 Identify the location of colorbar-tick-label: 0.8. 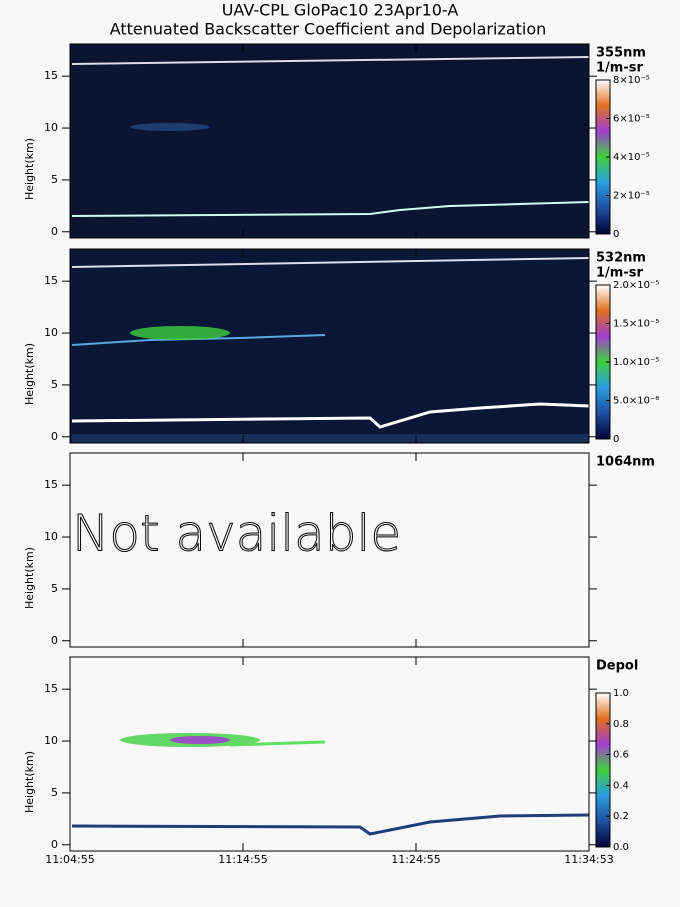
(621, 724).